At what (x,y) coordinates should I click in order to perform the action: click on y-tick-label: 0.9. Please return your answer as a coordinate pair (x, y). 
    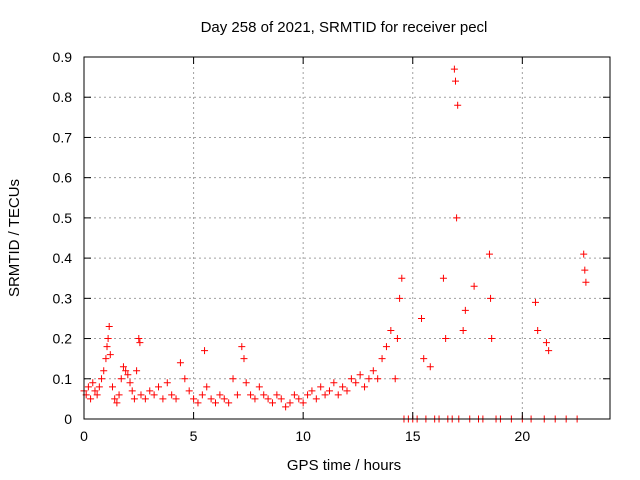
    Looking at the image, I should click on (63, 57).